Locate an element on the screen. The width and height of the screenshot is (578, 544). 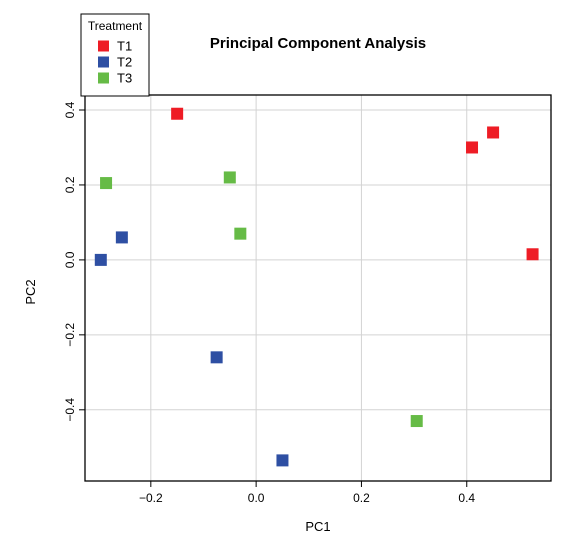
y-axis: −0.4 −0.2 0.0 0.2 0.4 is located at coordinates (74, 261).